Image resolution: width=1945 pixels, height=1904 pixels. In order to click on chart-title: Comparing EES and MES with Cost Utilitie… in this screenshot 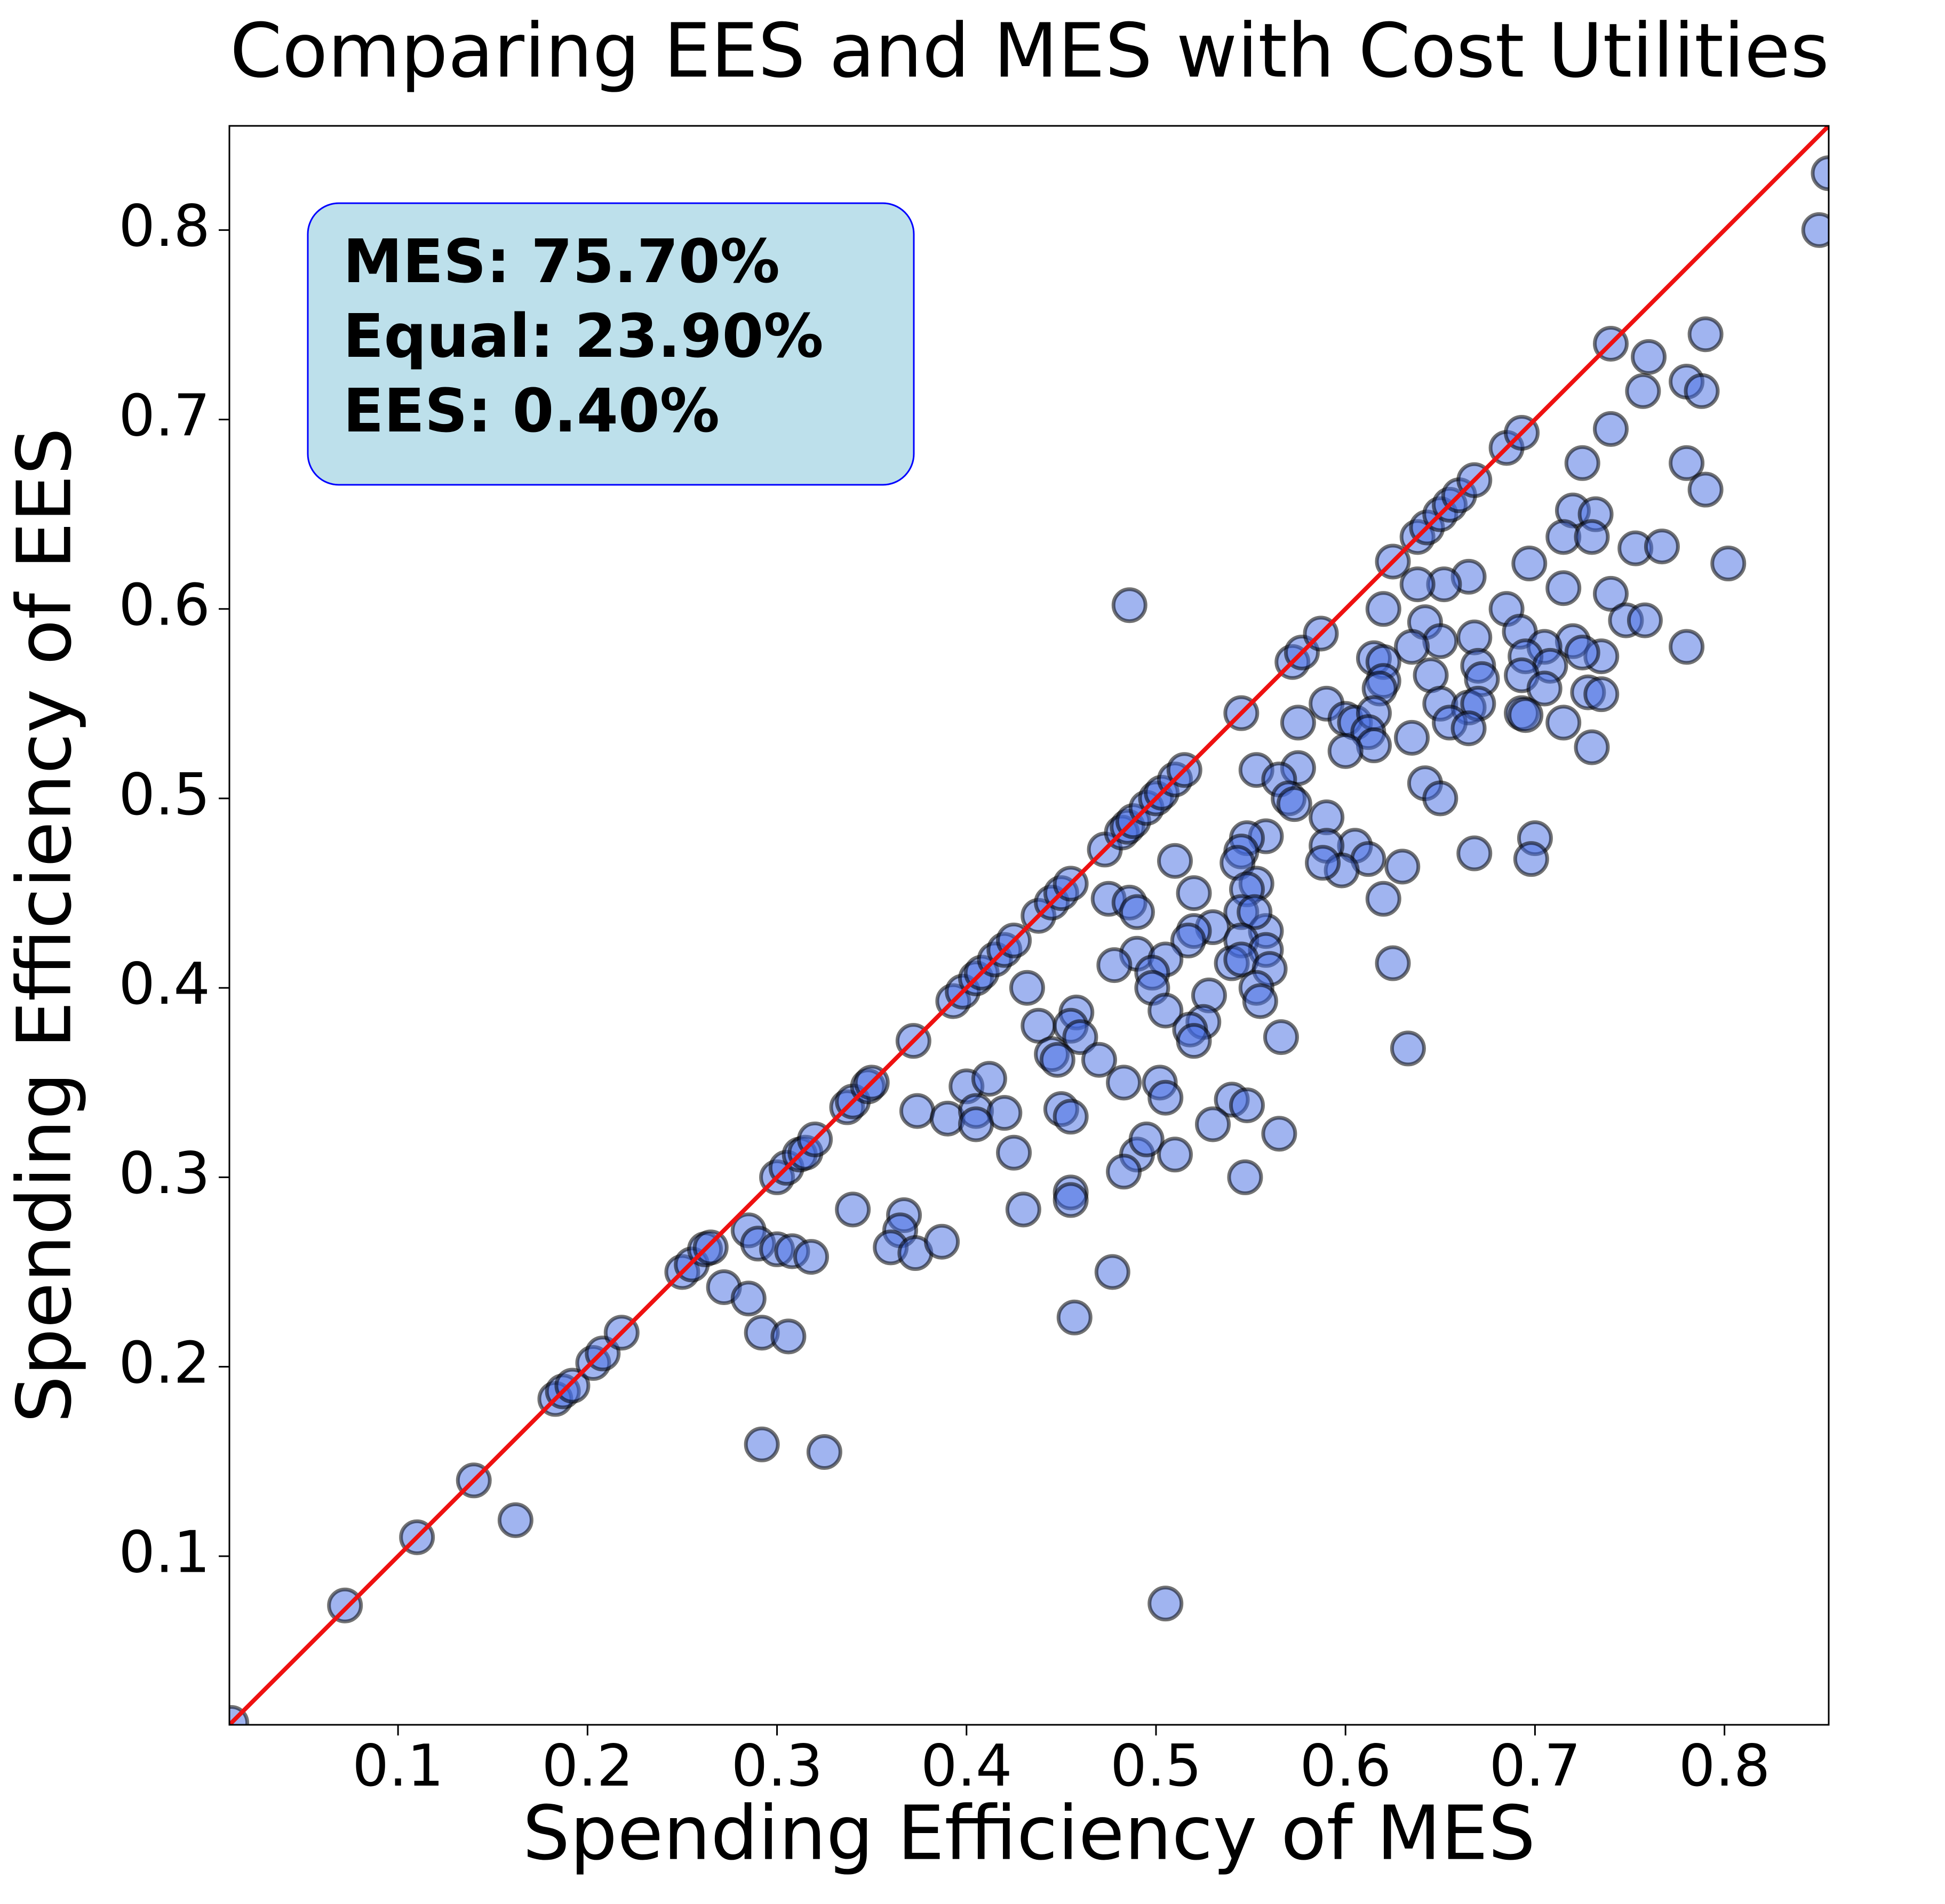, I will do `click(1029, 51)`.